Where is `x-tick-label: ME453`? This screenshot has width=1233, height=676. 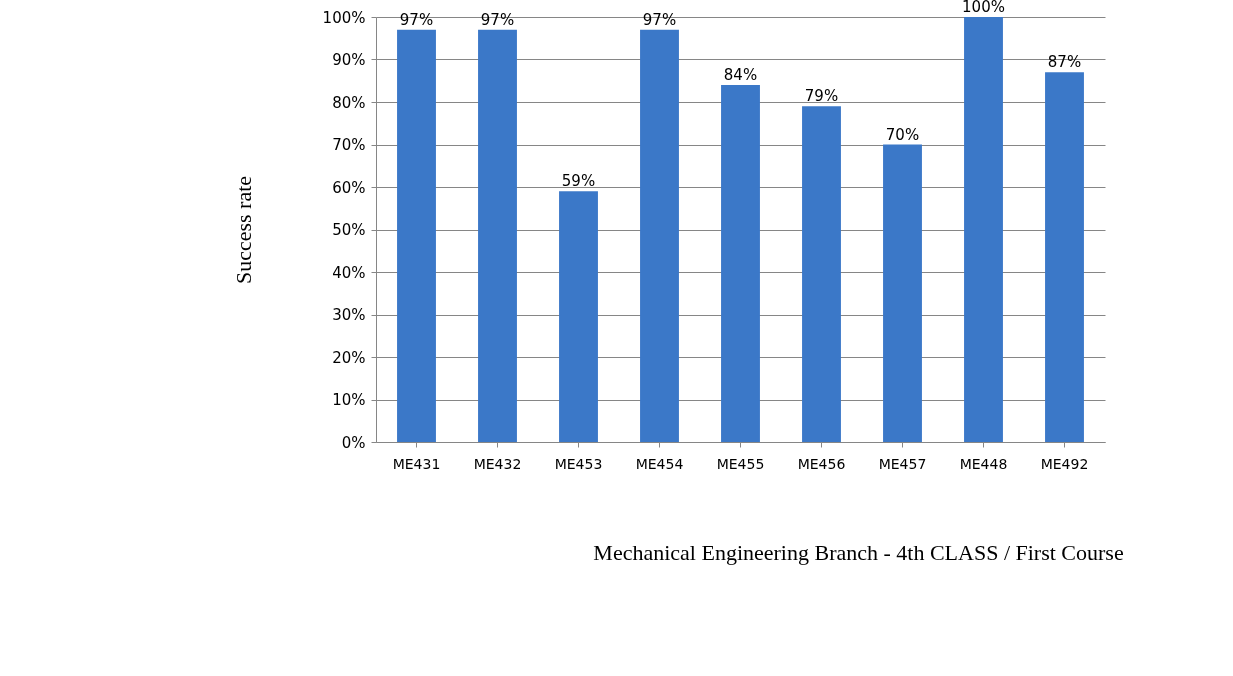 x-tick-label: ME453 is located at coordinates (578, 463).